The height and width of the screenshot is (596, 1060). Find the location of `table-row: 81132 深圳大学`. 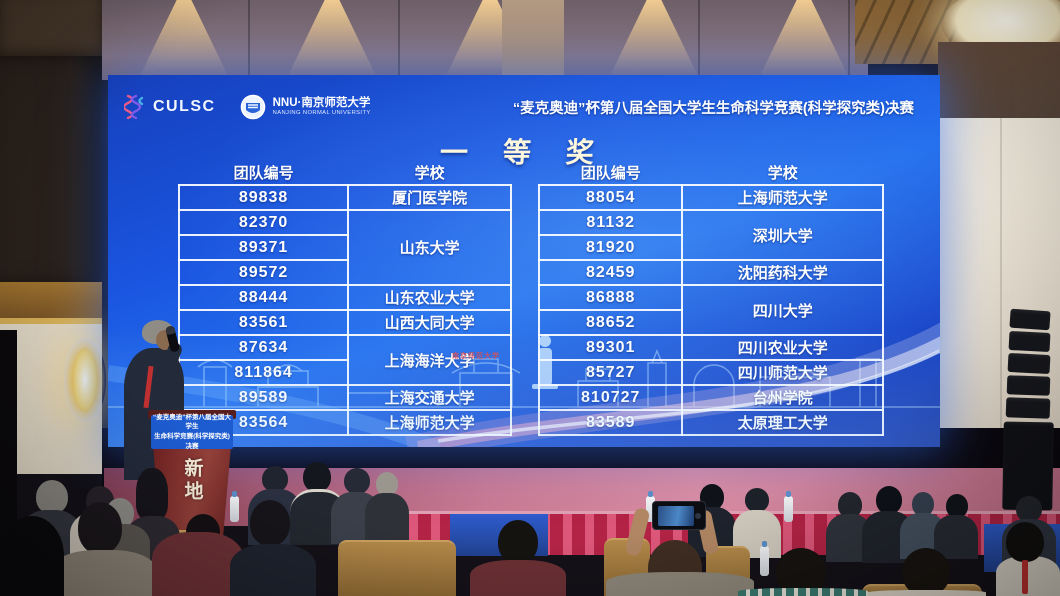

table-row: 81132 深圳大学 is located at coordinates (711, 235).